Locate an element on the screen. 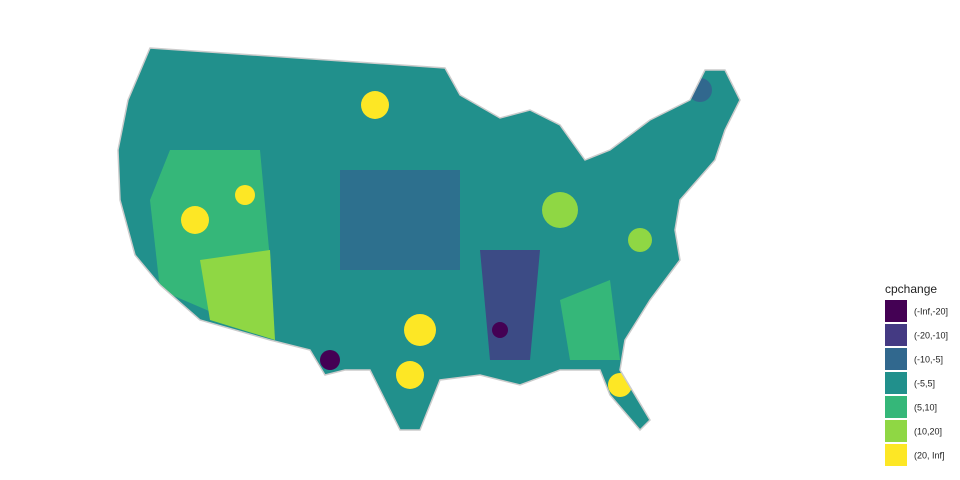 The width and height of the screenshot is (960, 480). legend-label: (5,10] is located at coordinates (925, 407).